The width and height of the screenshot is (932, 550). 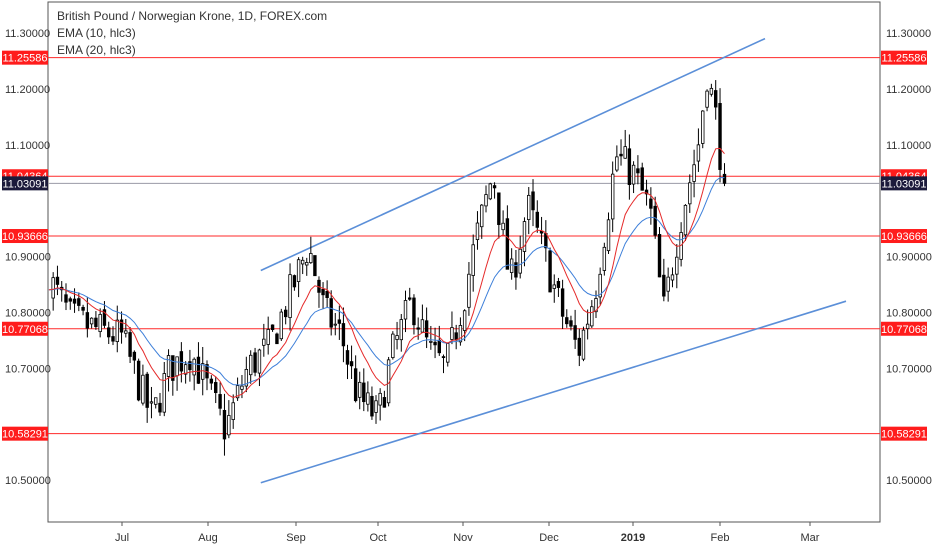 I want to click on level-tag-4-label-left: 10.58291, so click(x=25, y=435).